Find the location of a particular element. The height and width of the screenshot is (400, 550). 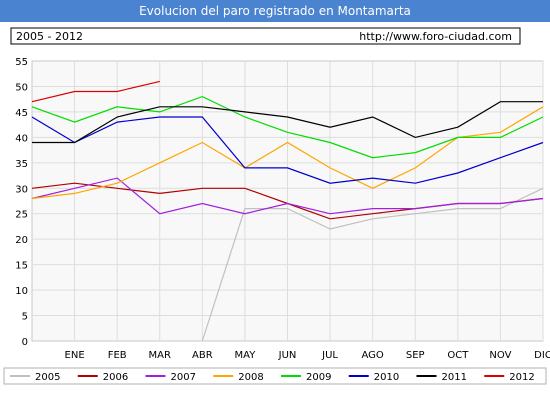

title-bar is located at coordinates (275, 11).